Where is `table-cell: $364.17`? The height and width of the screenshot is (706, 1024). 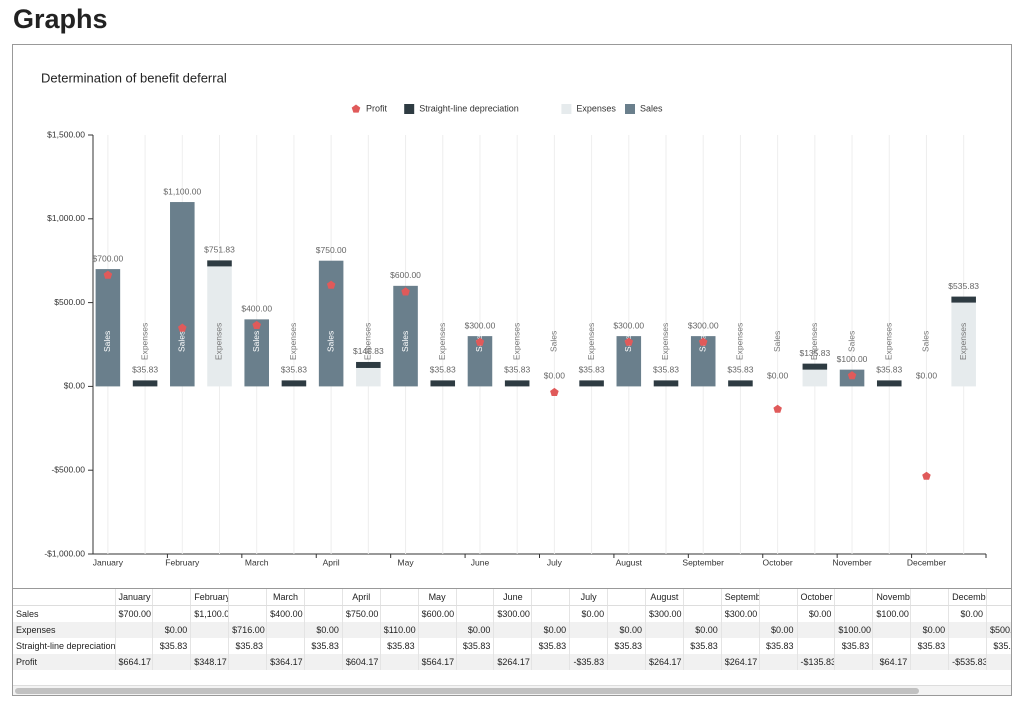
table-cell: $364.17 is located at coordinates (285, 662).